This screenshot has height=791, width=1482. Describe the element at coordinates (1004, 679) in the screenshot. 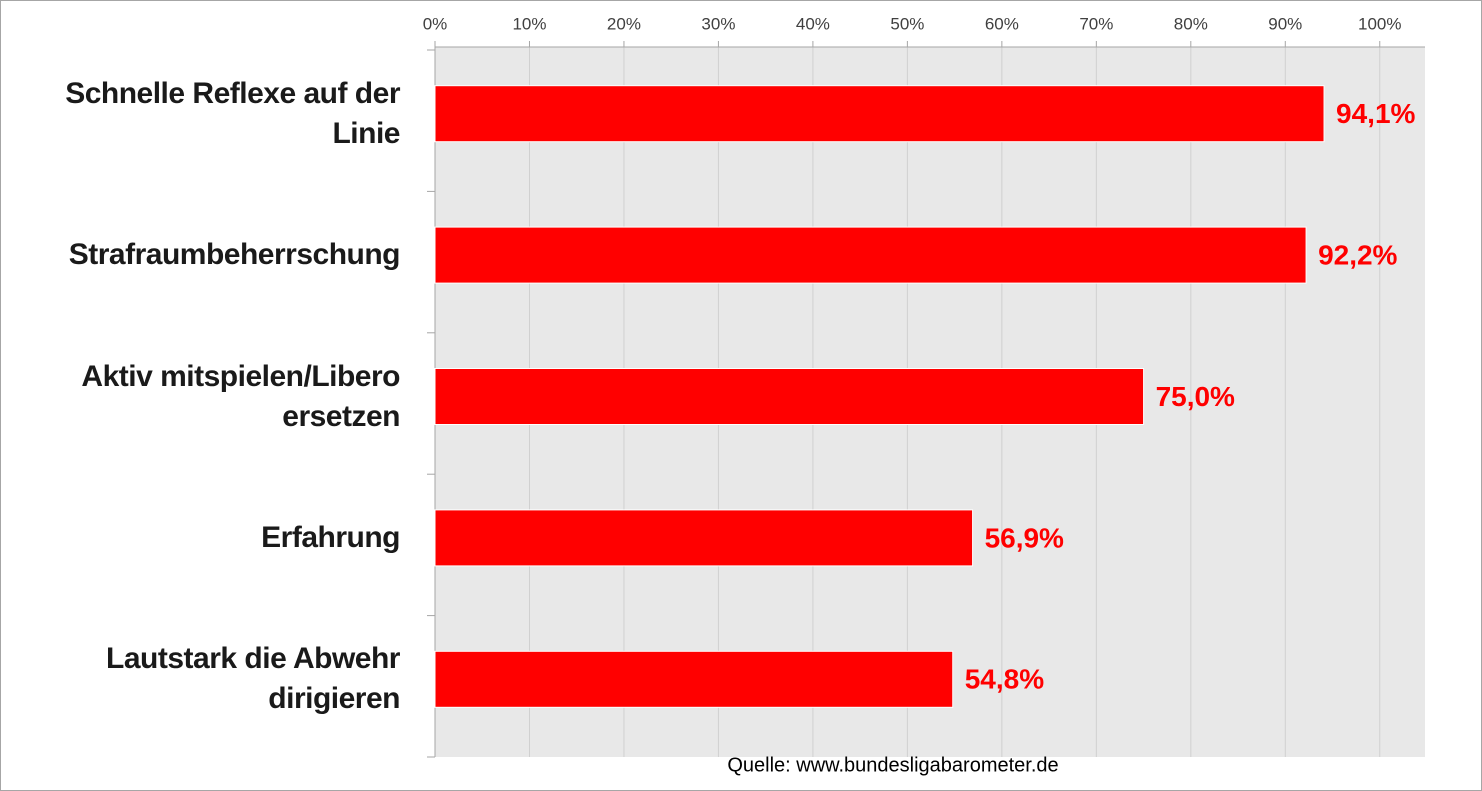

I see `data-label: 54,8%` at that location.